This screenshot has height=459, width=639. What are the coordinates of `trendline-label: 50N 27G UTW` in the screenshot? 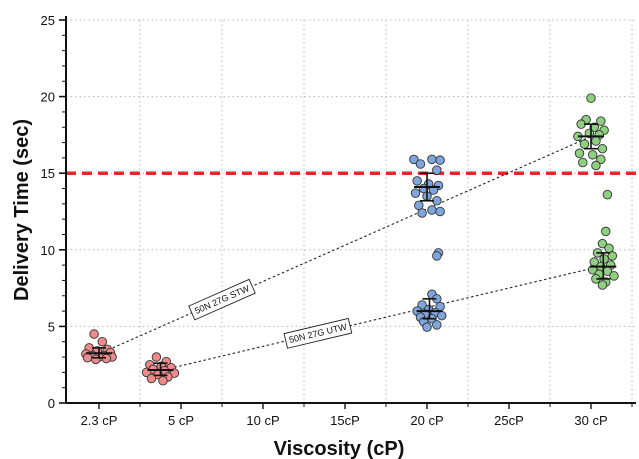 It's located at (318, 333).